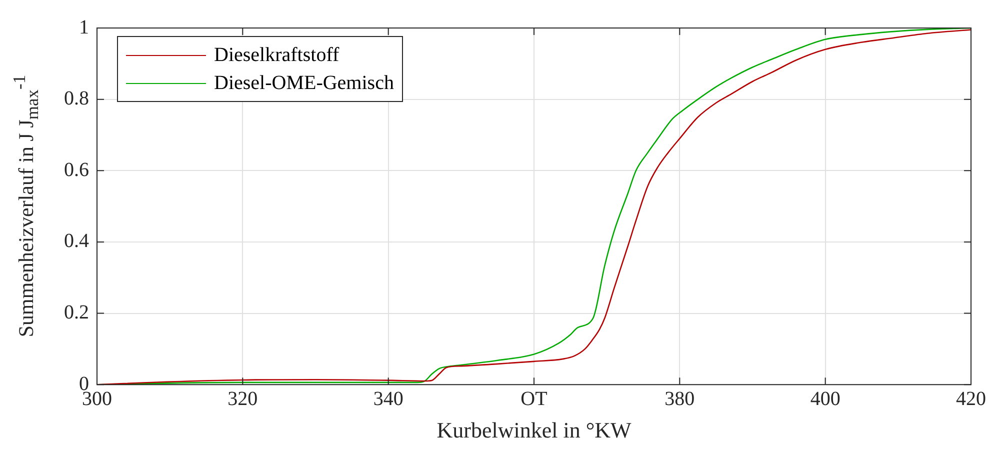 The height and width of the screenshot is (457, 997). Describe the element at coordinates (277, 55) in the screenshot. I see `legend-label: Dieselkraftstoff` at that location.